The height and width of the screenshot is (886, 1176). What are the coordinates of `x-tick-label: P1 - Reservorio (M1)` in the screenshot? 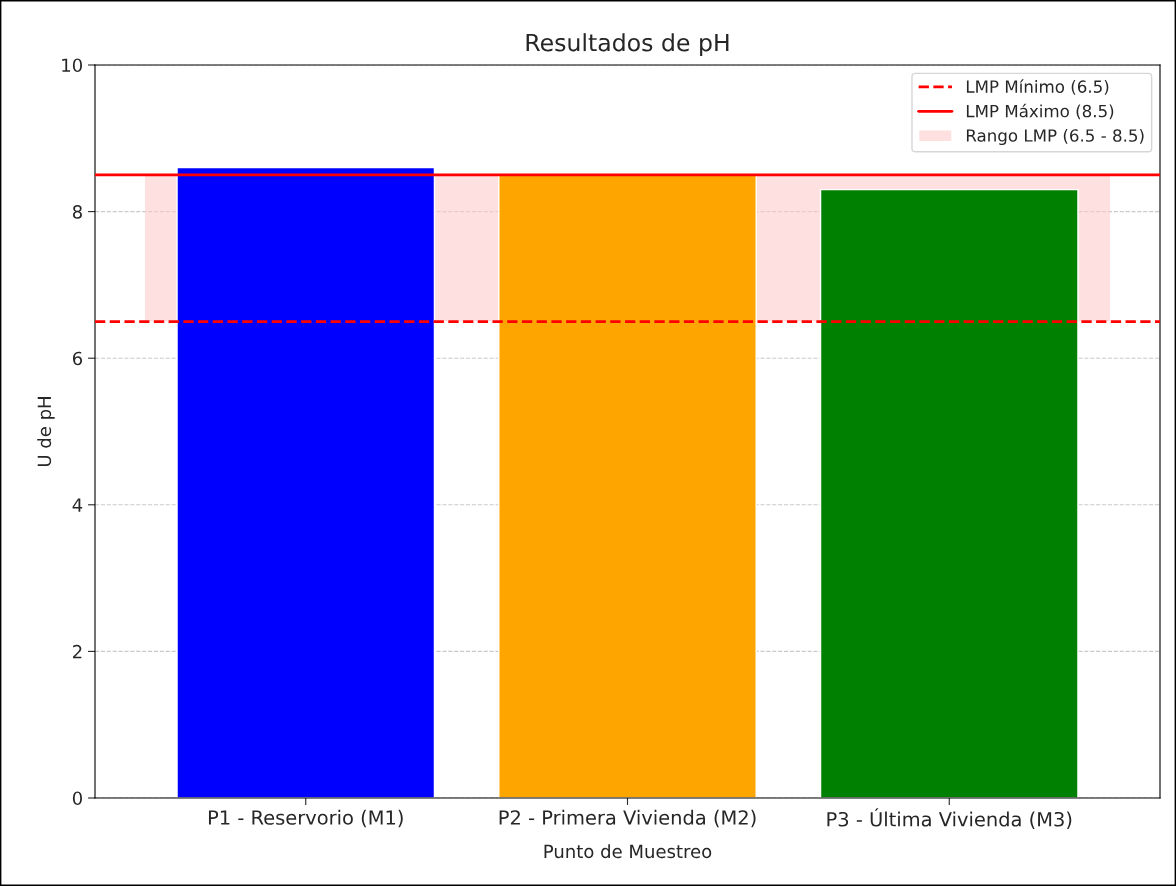 It's located at (305, 818).